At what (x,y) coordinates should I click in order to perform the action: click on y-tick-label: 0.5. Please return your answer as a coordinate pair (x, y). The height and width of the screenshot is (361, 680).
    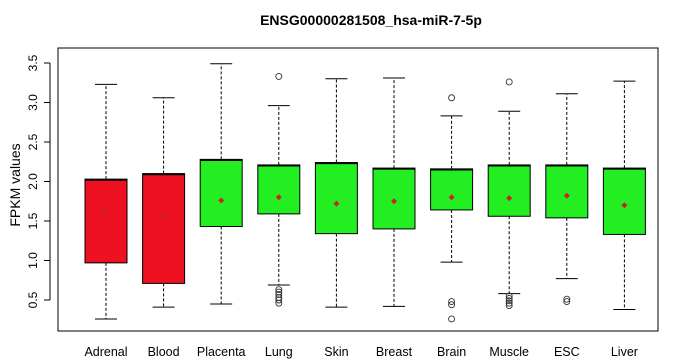
    Looking at the image, I should click on (33, 299).